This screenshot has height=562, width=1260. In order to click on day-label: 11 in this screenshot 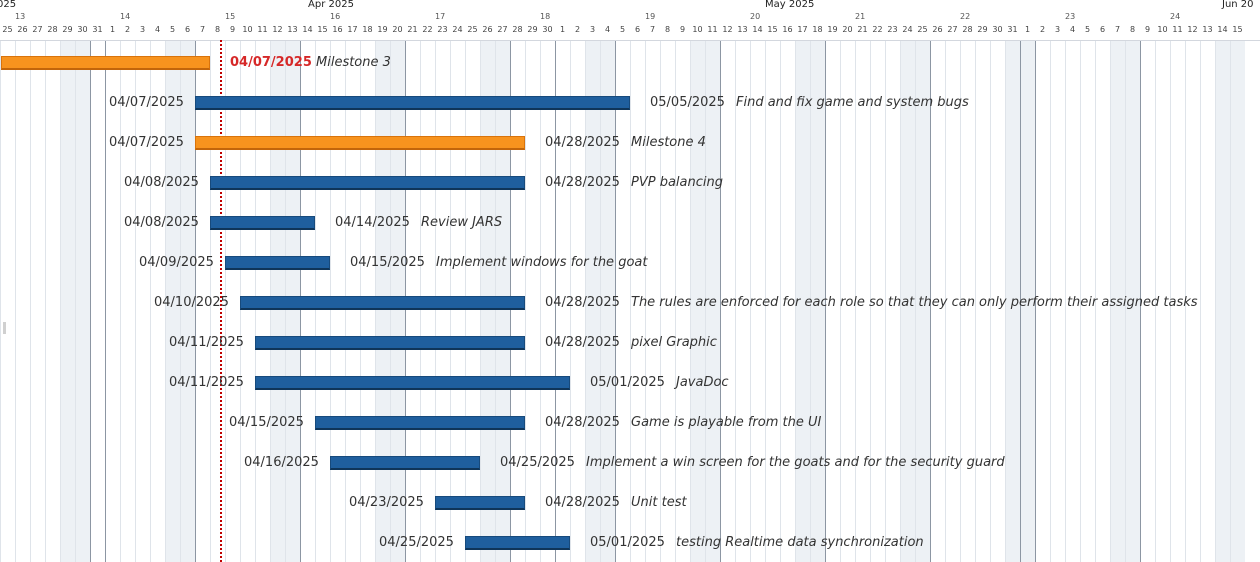, I will do `click(262, 29)`.